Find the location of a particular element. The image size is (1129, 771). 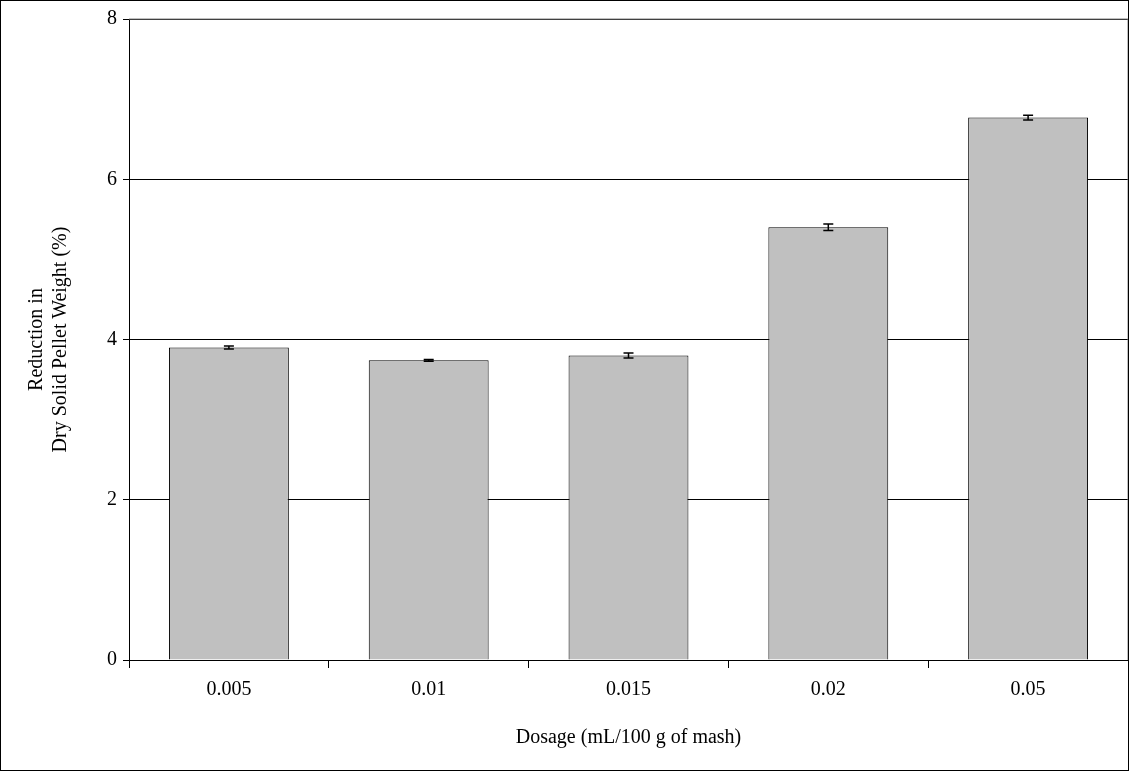

y-axis-title: Reduction in Dry Solid Pellet Weight (%) is located at coordinates (48, 339).